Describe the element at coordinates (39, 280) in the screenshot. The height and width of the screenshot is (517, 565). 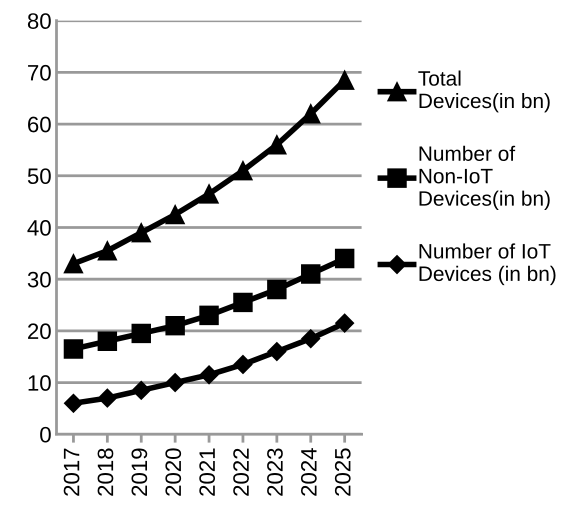
I see `y-tick-label: 30` at that location.